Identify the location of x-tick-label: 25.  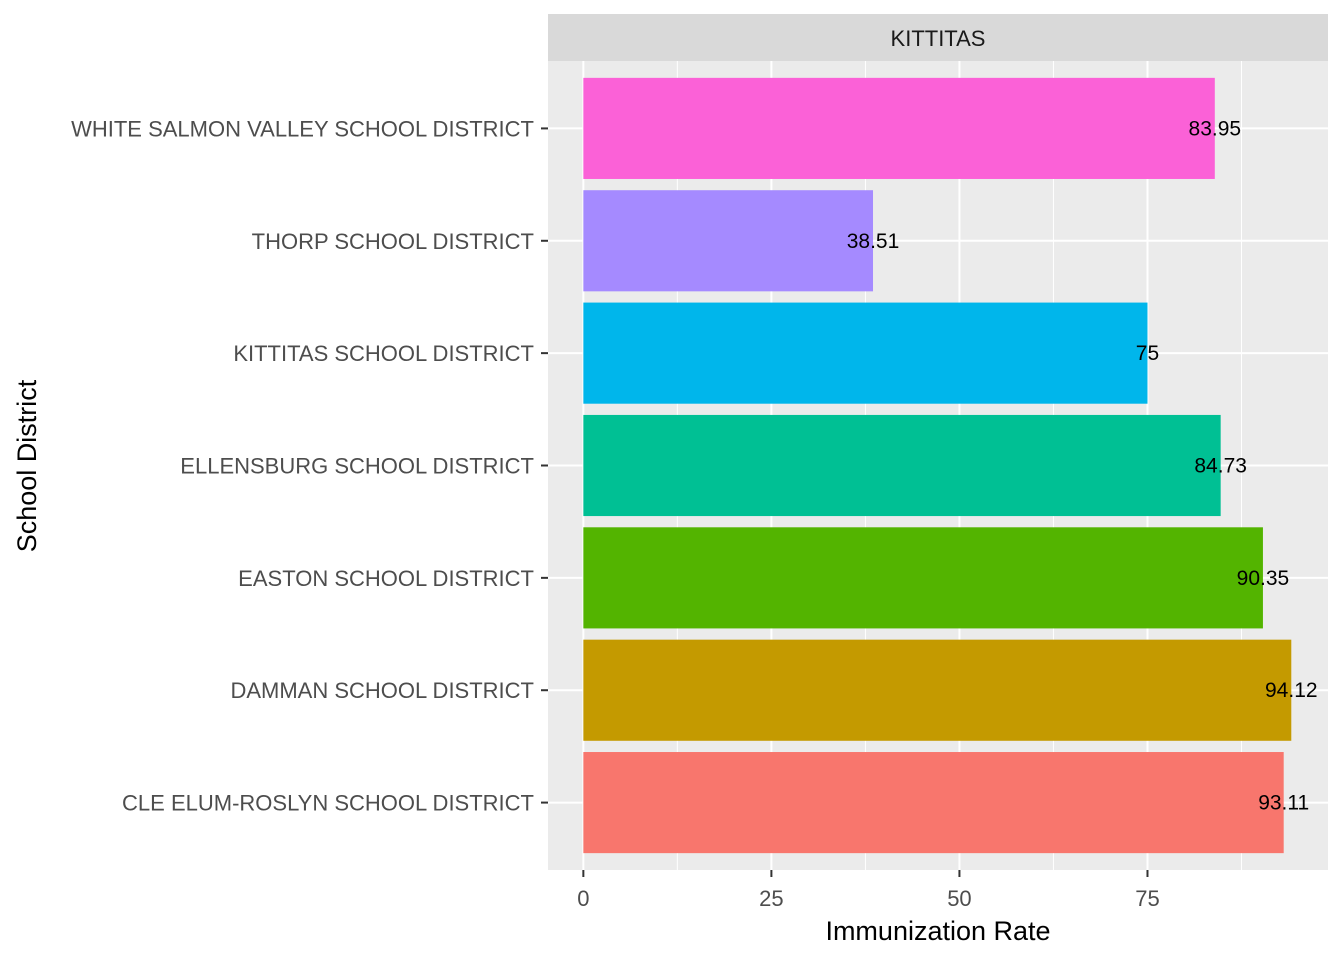
(771, 898).